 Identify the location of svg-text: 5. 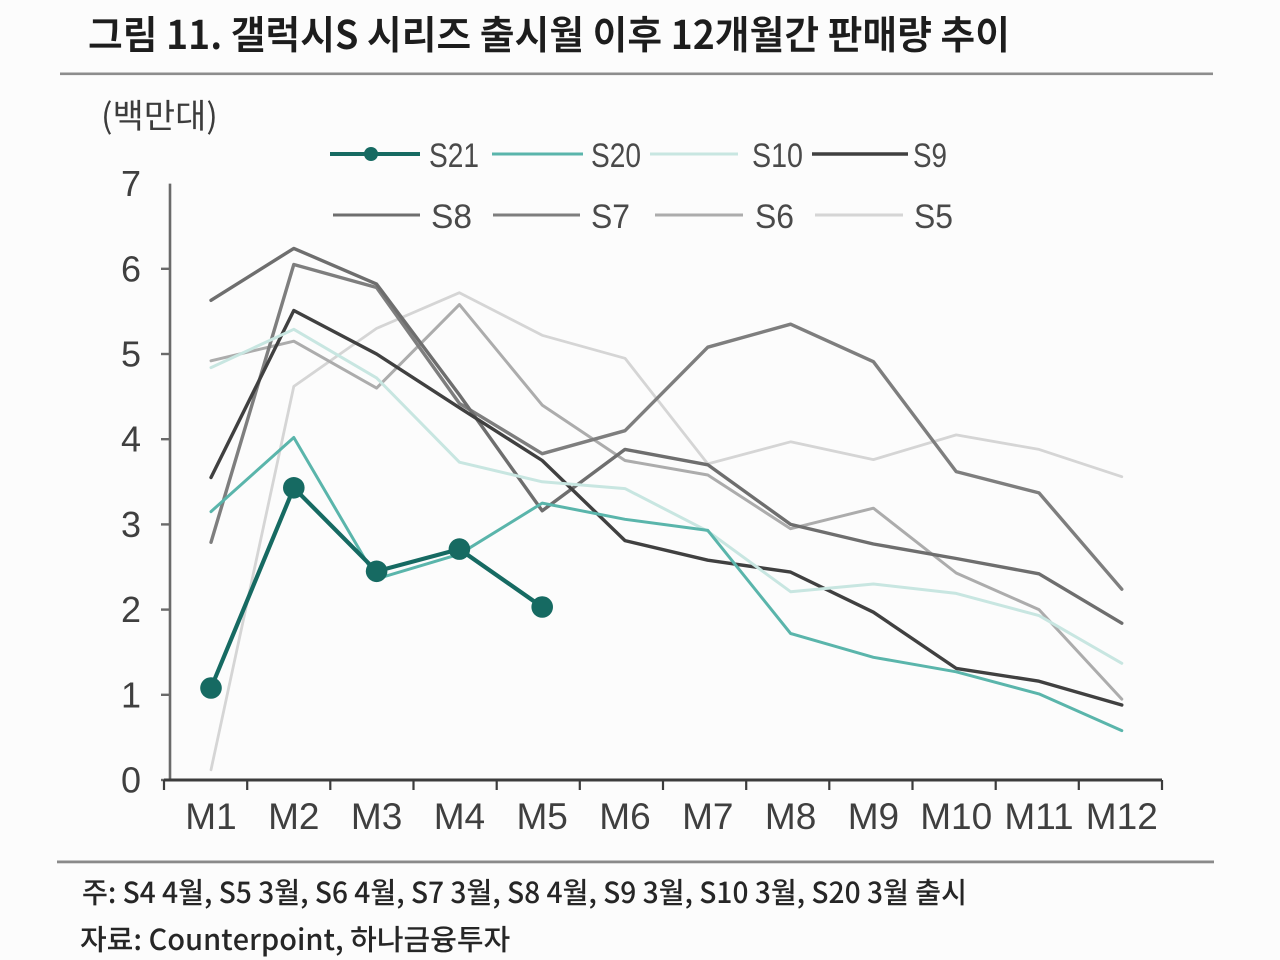
(131, 354).